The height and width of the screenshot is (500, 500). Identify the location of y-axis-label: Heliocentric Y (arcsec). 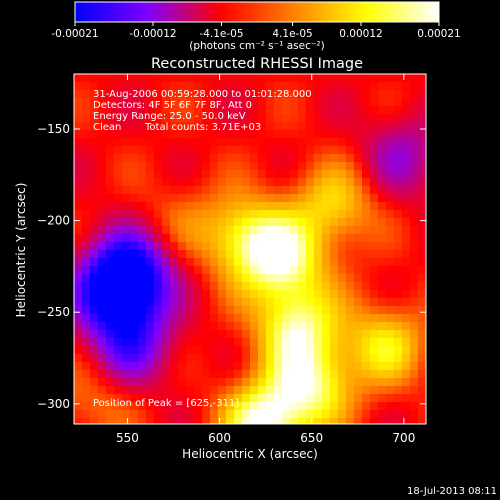
(21, 250).